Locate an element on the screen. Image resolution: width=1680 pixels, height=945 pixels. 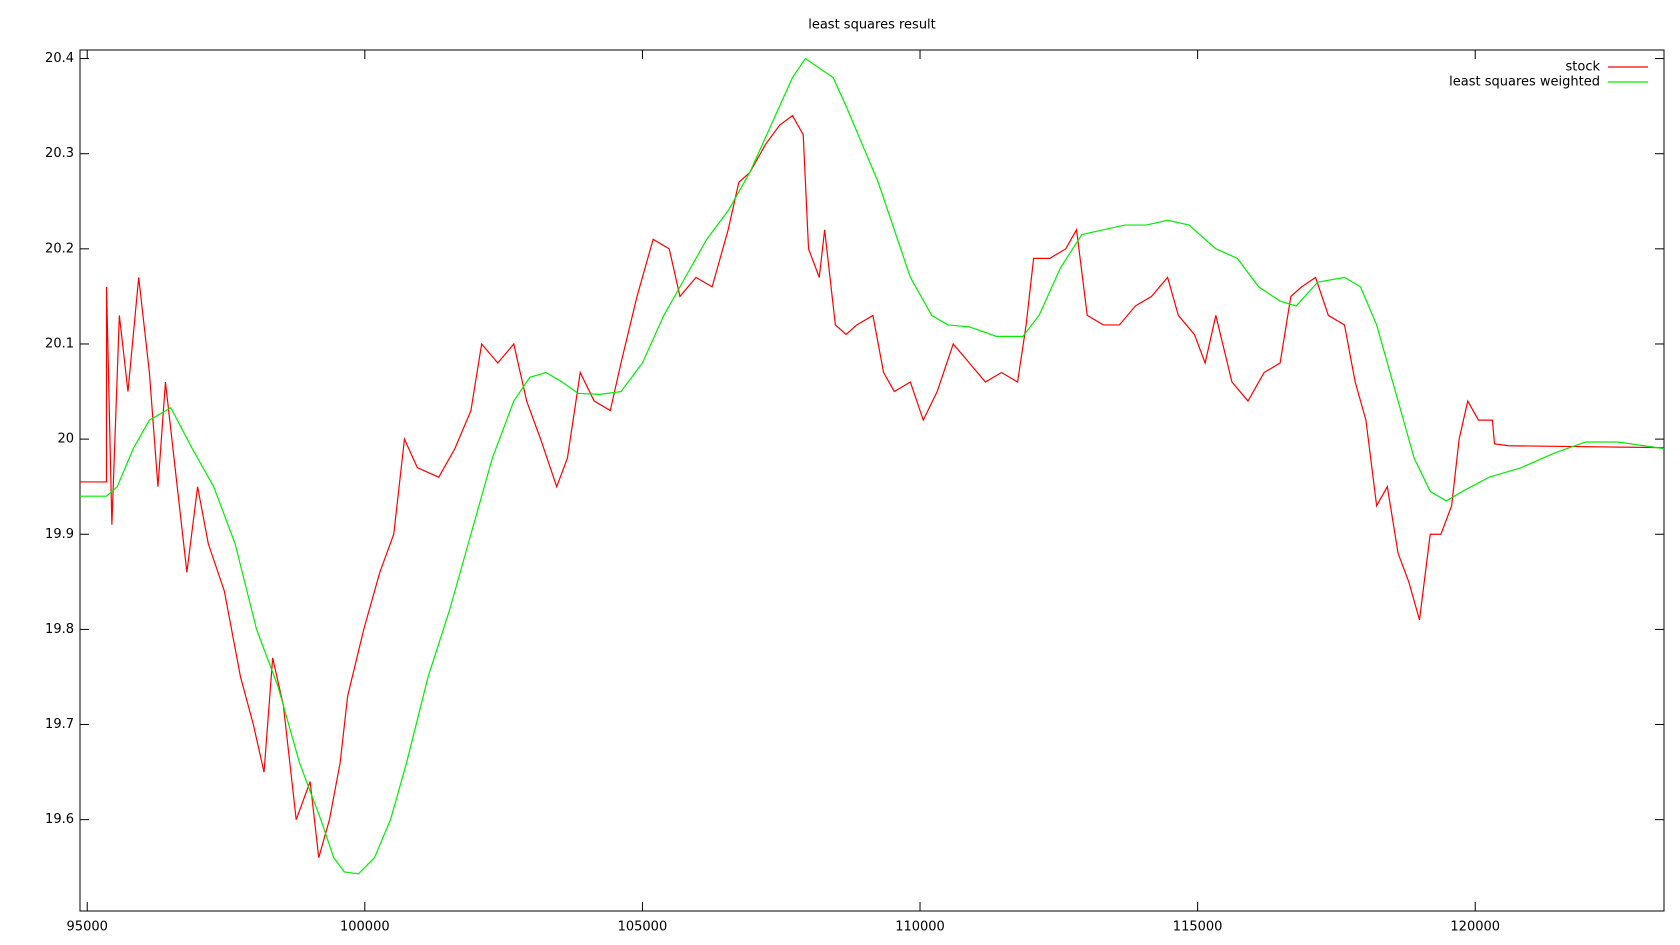
x-tick-label: 120000 is located at coordinates (1475, 927).